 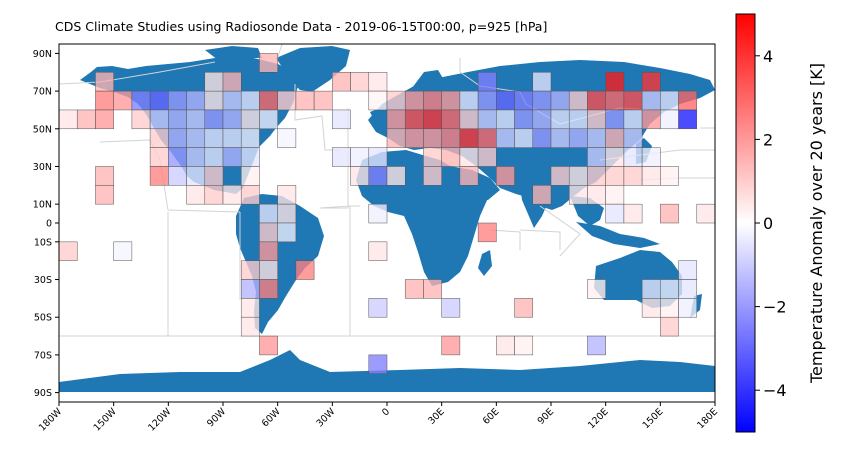 What do you see at coordinates (775, 390) in the screenshot?
I see `colorbar-tick-label: −4` at bounding box center [775, 390].